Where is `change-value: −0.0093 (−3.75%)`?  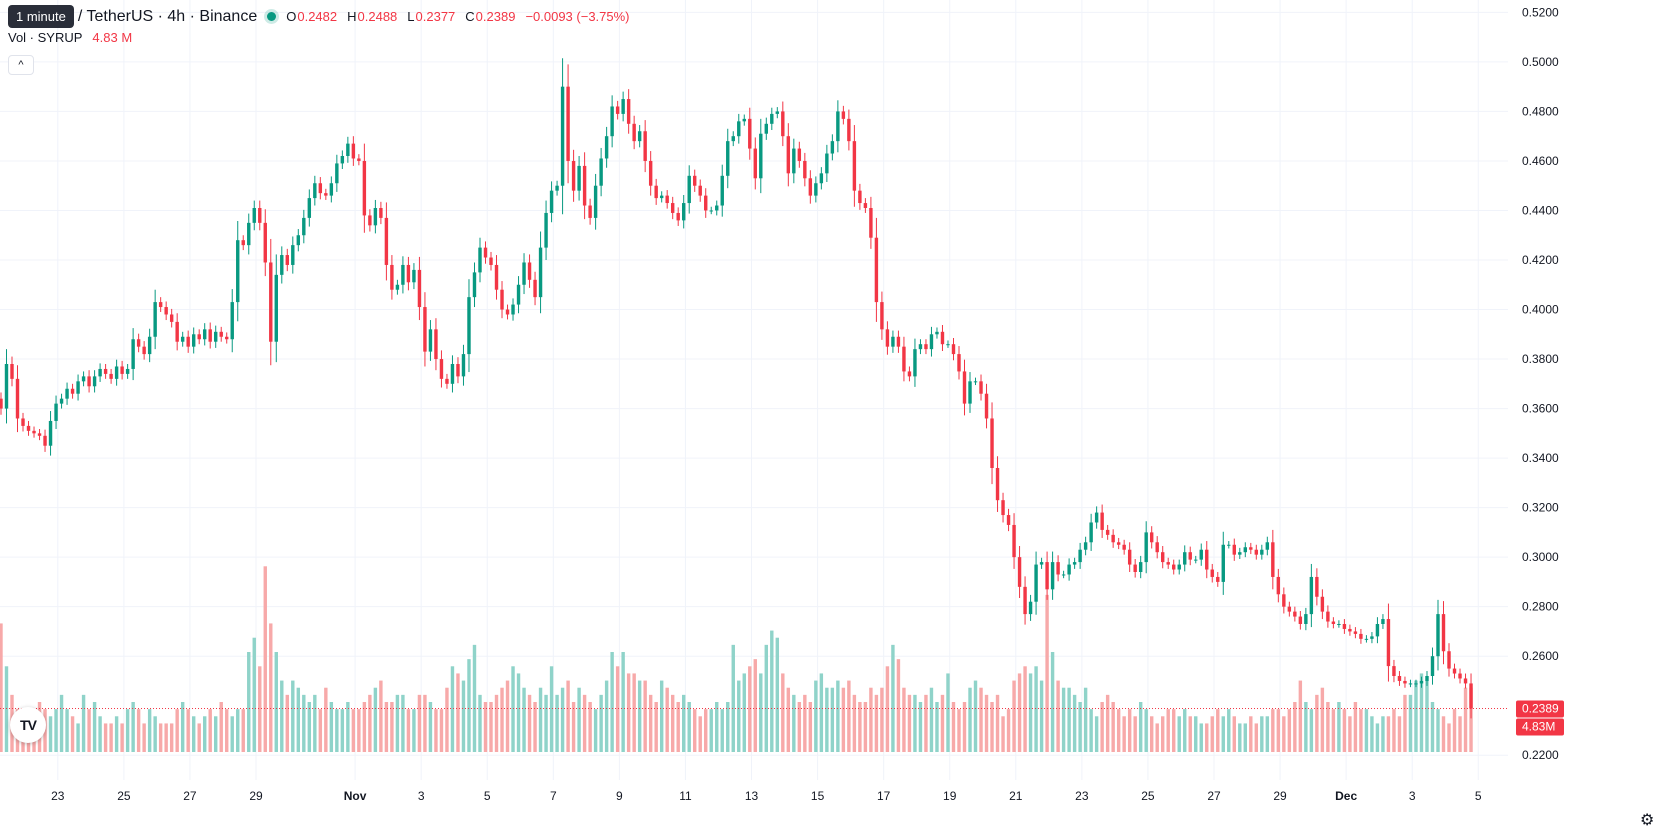 change-value: −0.0093 (−3.75%) is located at coordinates (577, 16).